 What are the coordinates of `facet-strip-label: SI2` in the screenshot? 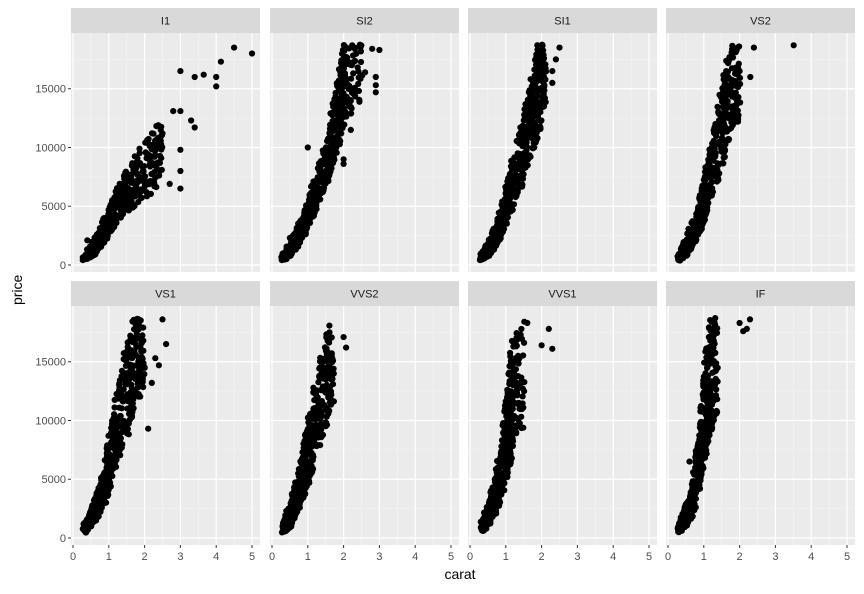 It's located at (364, 22).